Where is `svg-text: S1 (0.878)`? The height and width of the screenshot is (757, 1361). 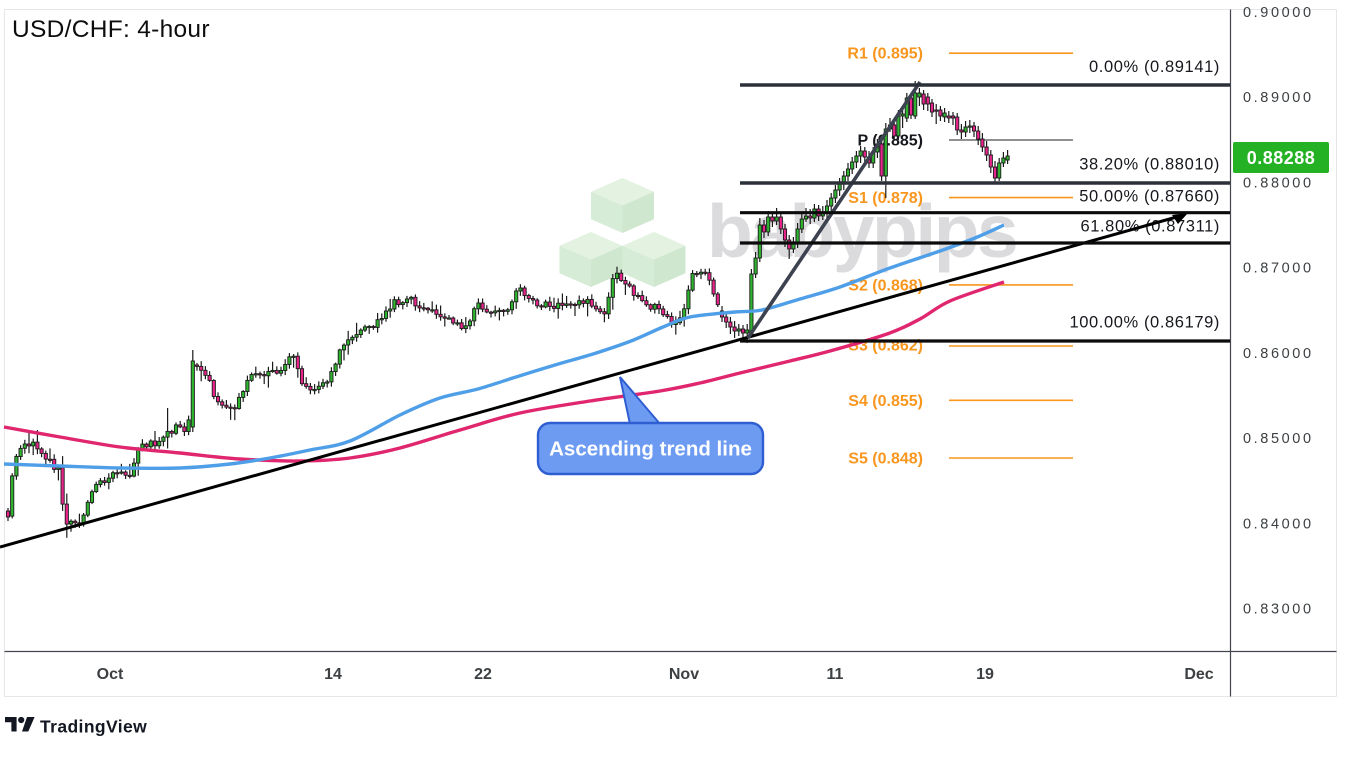
svg-text: S1 (0.878) is located at coordinates (885, 198).